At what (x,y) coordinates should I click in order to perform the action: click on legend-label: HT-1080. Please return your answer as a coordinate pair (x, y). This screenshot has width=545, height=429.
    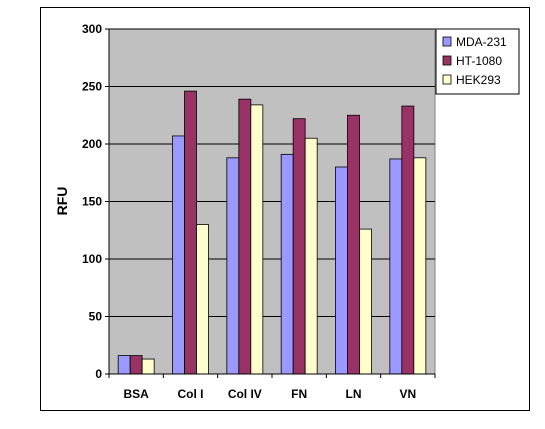
    Looking at the image, I should click on (479, 61).